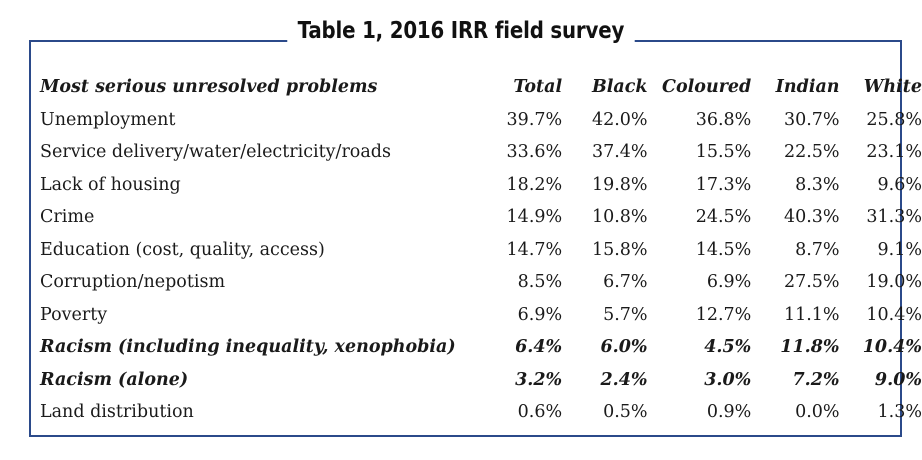 The image size is (922, 460). Describe the element at coordinates (481, 217) in the screenshot. I see `table-row: Crime 14.9% 10.8% 24.5% 40.3% 31.3%` at that location.